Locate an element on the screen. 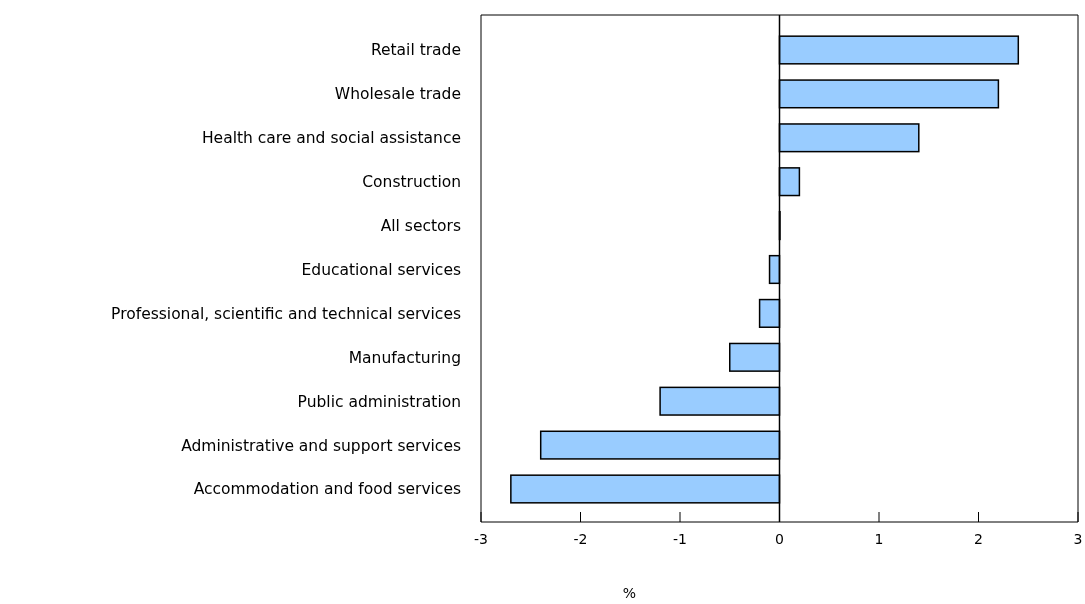 This screenshot has width=1085, height=604. y-tick-label: Retail trade is located at coordinates (415, 50).